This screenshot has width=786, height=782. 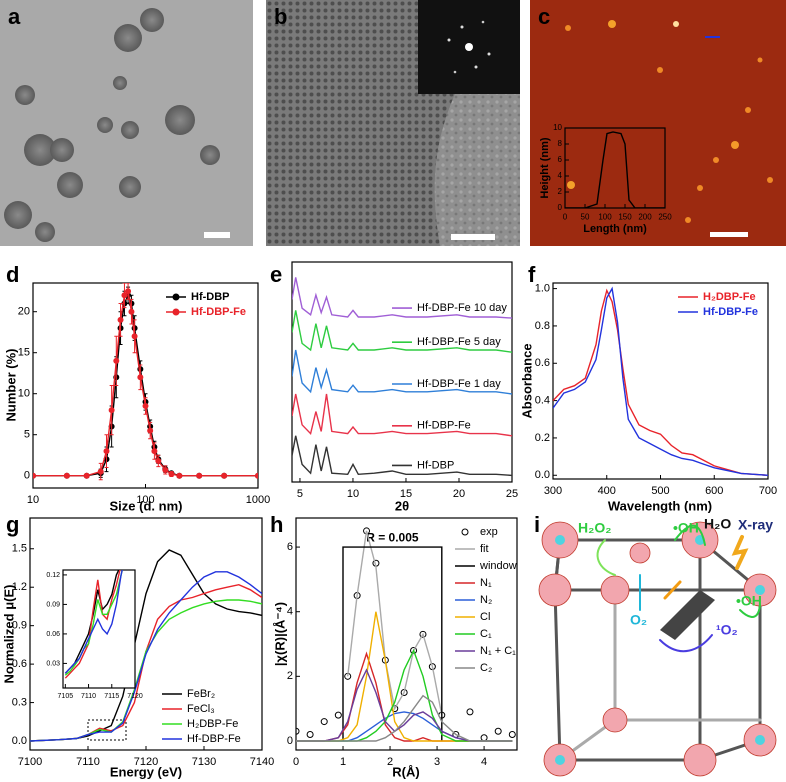 I want to click on y-tick-label: 8, so click(x=560, y=143).